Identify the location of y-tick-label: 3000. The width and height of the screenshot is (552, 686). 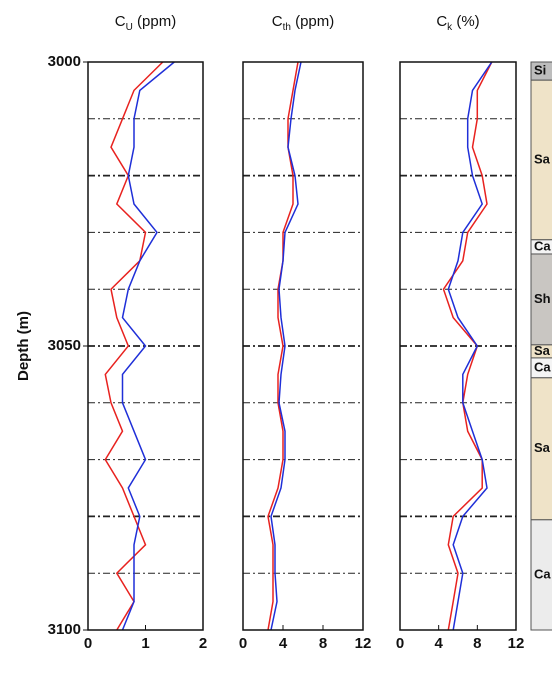
(64, 61).